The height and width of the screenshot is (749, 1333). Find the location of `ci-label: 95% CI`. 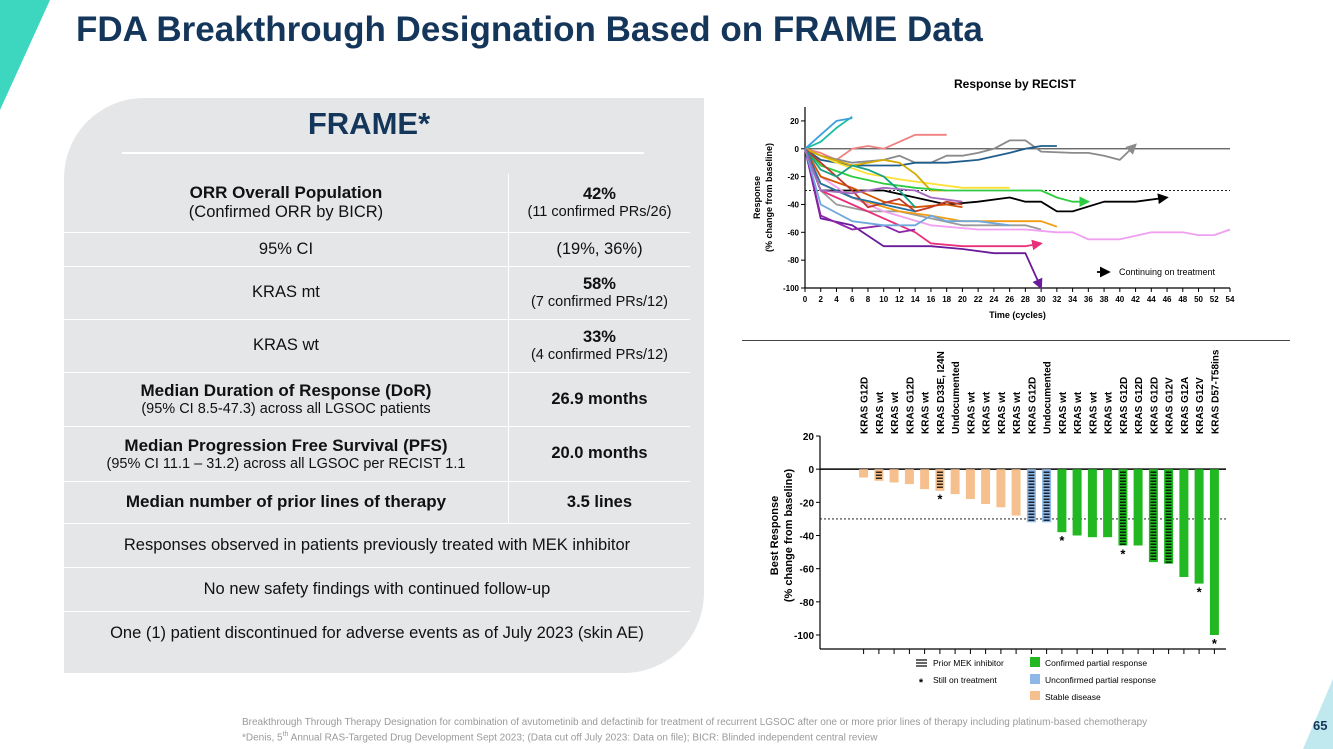

ci-label: 95% CI is located at coordinates (286, 249).